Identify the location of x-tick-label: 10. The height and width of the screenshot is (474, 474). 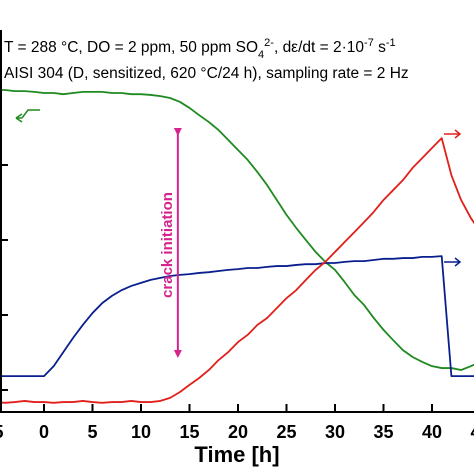
(141, 432).